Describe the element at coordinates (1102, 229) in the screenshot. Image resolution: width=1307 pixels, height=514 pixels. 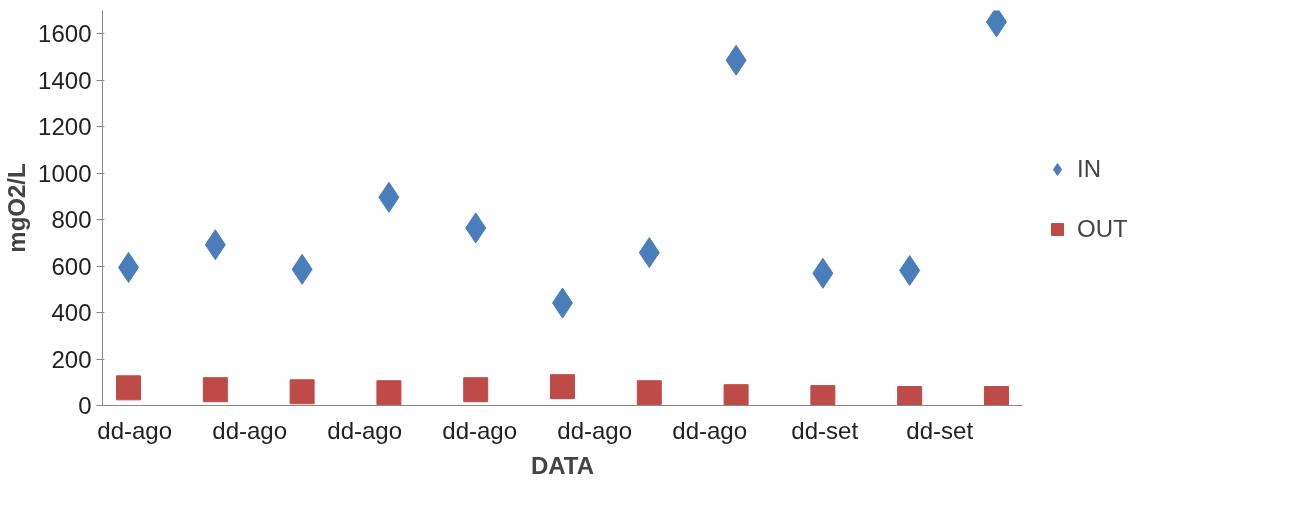
I see `legend-label: OUT` at that location.